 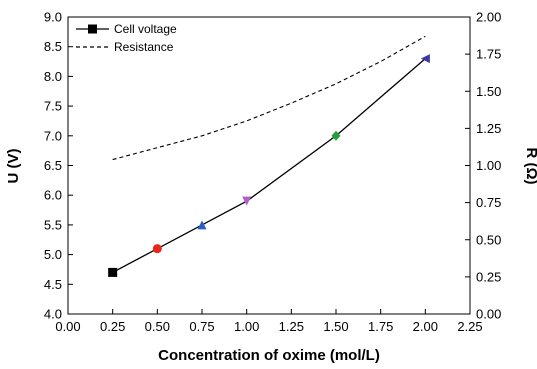 What do you see at coordinates (488, 239) in the screenshot?
I see `y2-tick-label: 0.50` at bounding box center [488, 239].